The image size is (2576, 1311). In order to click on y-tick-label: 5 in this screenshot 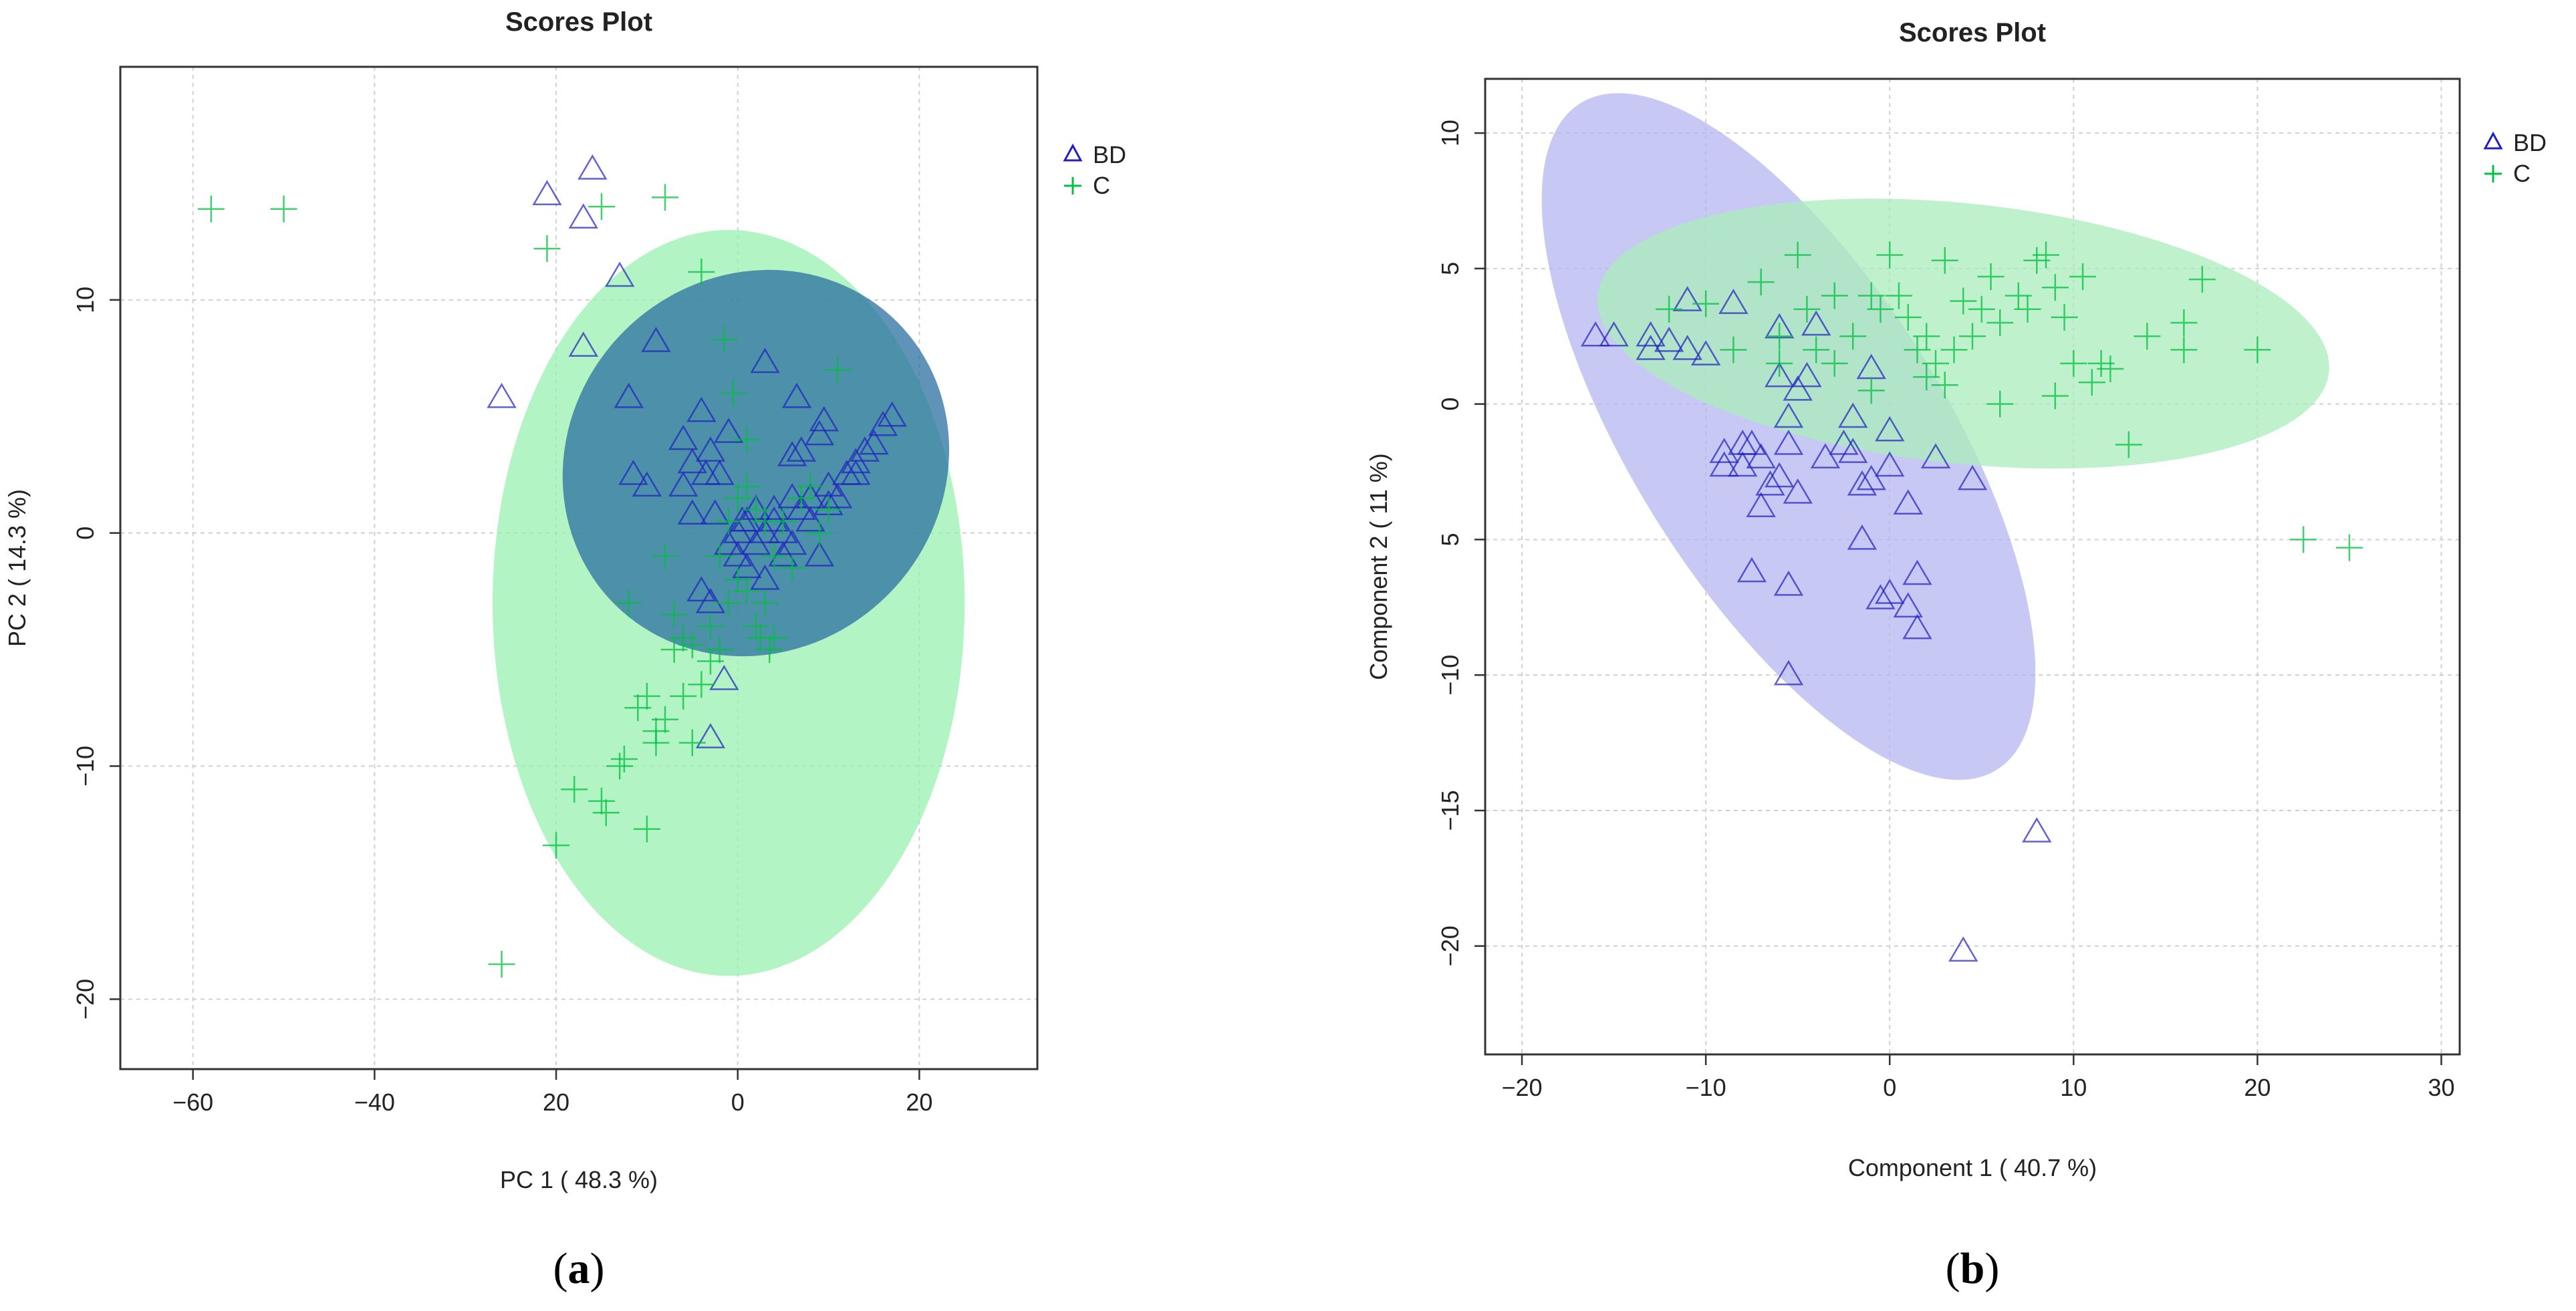, I will do `click(1450, 540)`.